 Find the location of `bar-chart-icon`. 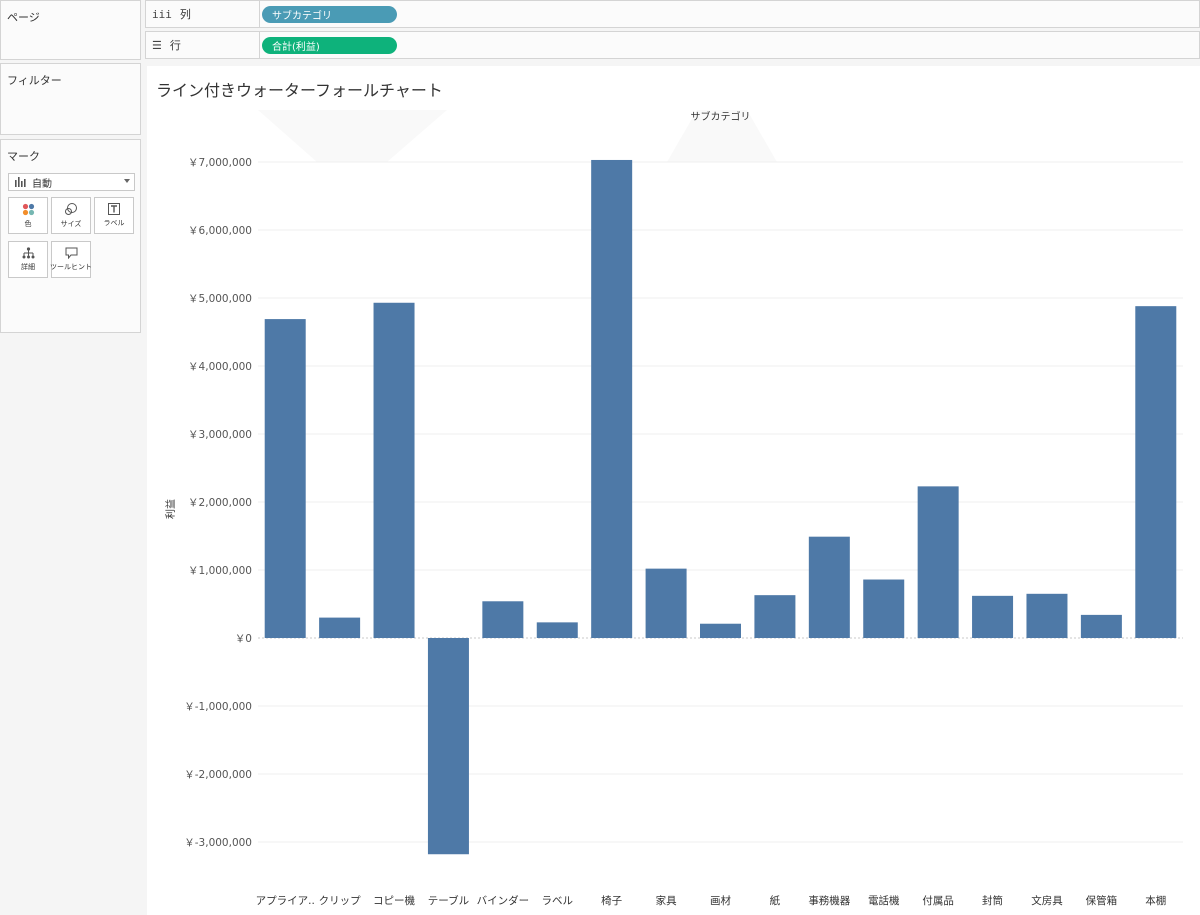

bar-chart-icon is located at coordinates (20, 182).